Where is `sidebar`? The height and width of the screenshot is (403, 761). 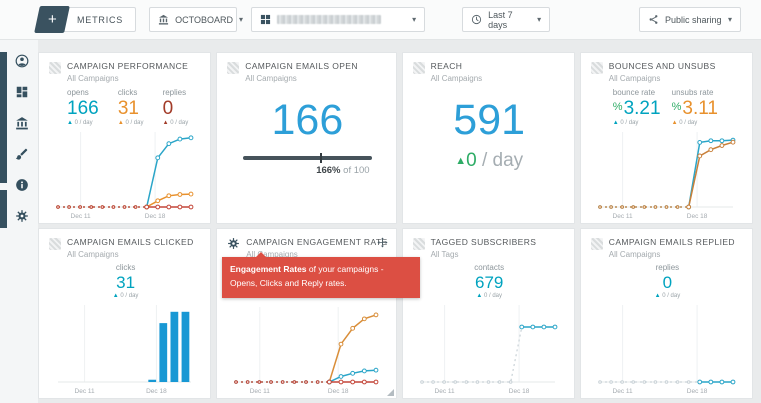
sidebar is located at coordinates (19, 221).